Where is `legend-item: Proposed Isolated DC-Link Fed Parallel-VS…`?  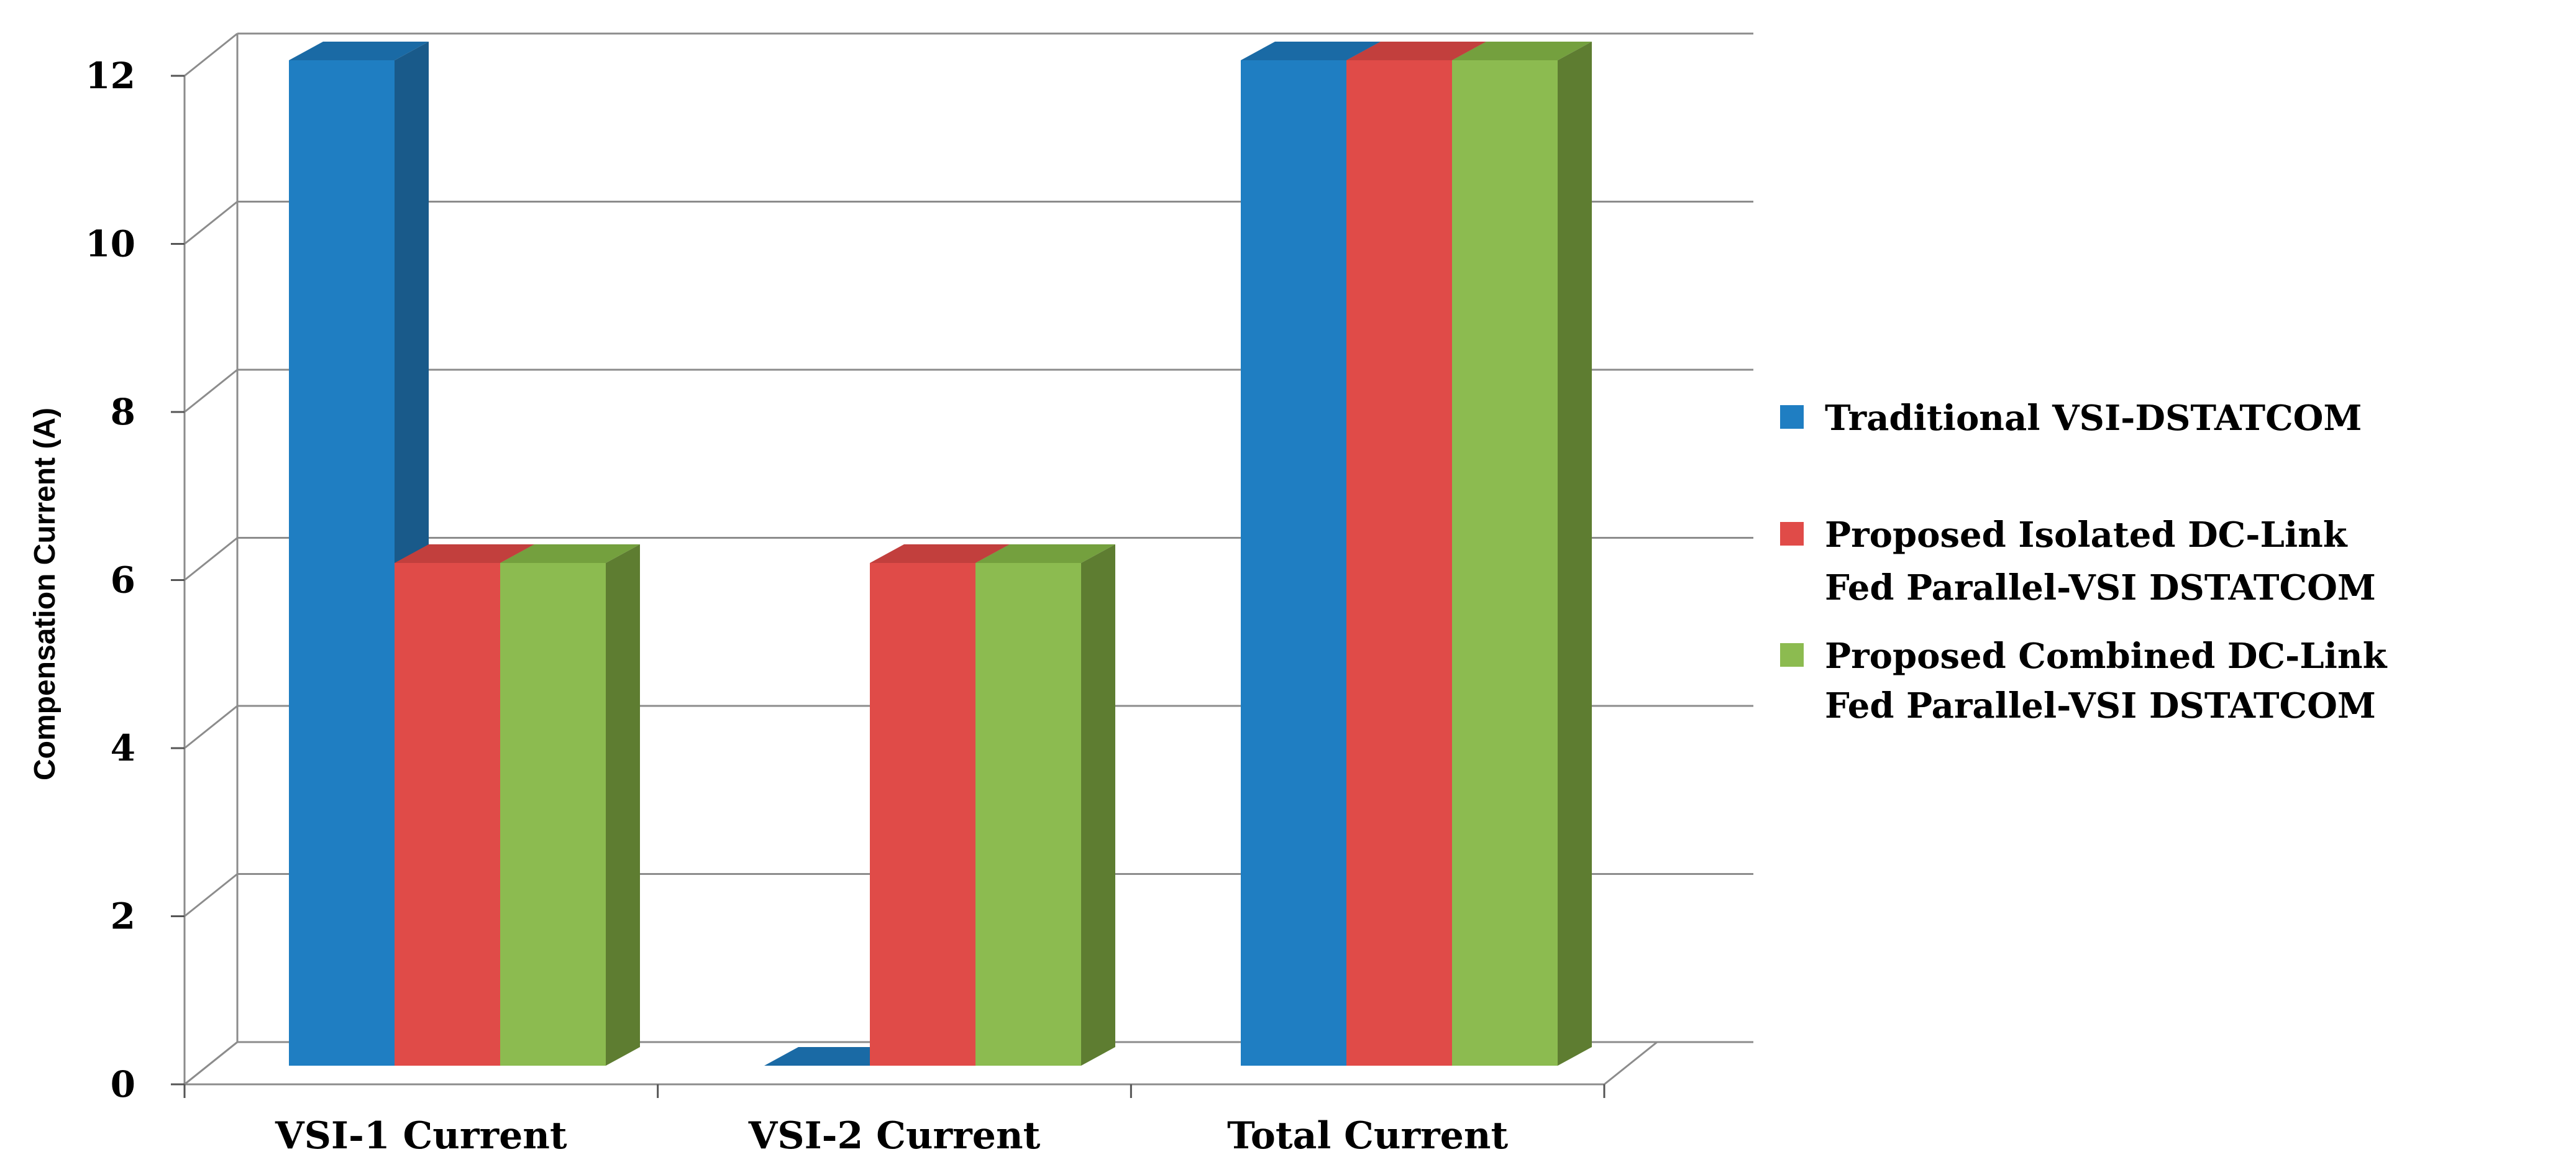
legend-item: Proposed Isolated DC-Link Fed Parallel-VS… is located at coordinates (2078, 561).